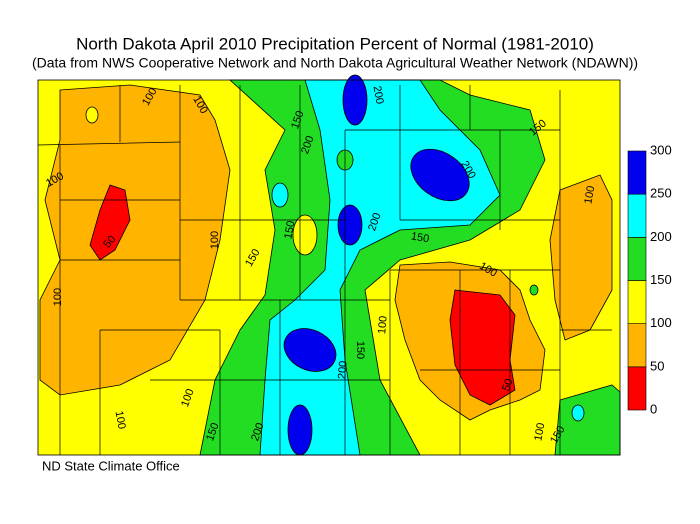  I want to click on credit: ND State Climate Office, so click(111, 465).